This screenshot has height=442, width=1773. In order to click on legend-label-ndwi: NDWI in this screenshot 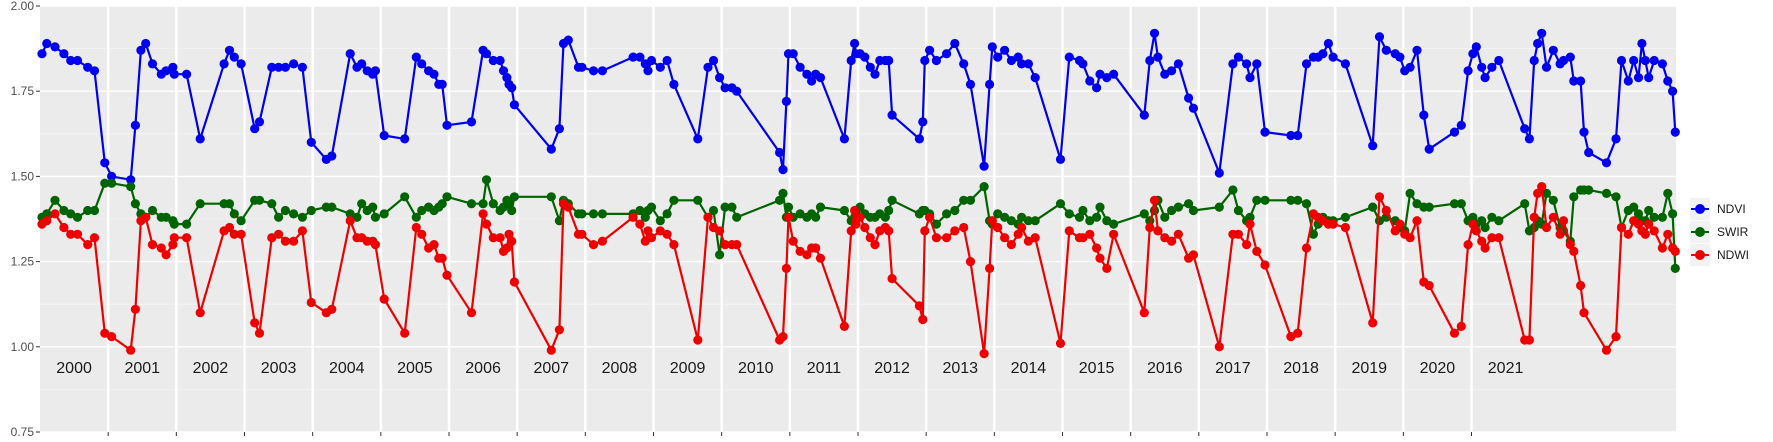, I will do `click(1733, 255)`.